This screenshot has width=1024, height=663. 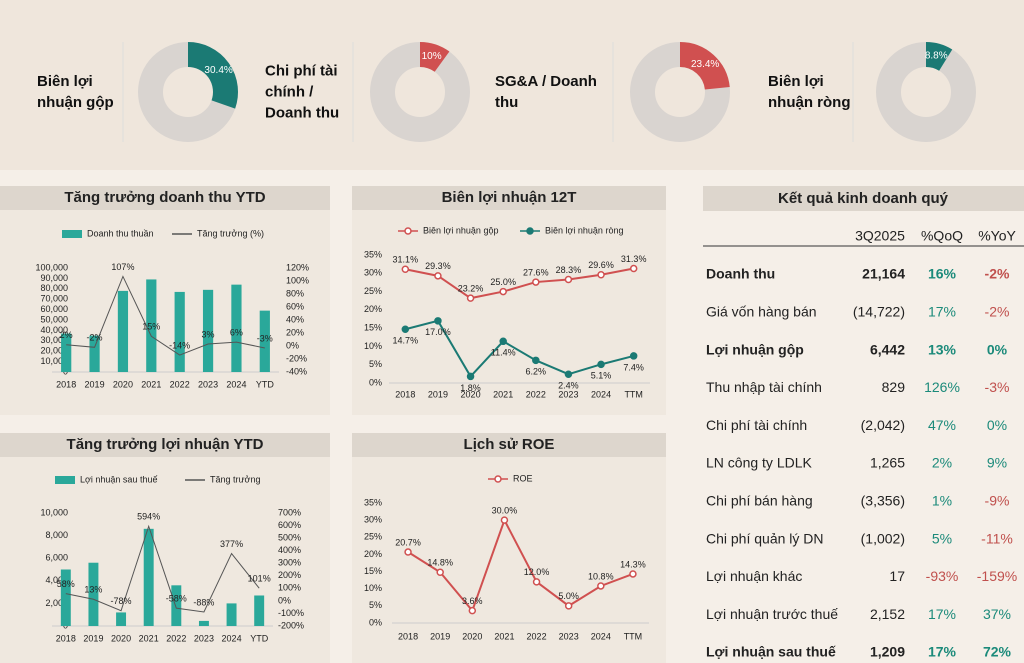 What do you see at coordinates (54, 361) in the screenshot?
I see `y-tick-label: 10,000` at bounding box center [54, 361].